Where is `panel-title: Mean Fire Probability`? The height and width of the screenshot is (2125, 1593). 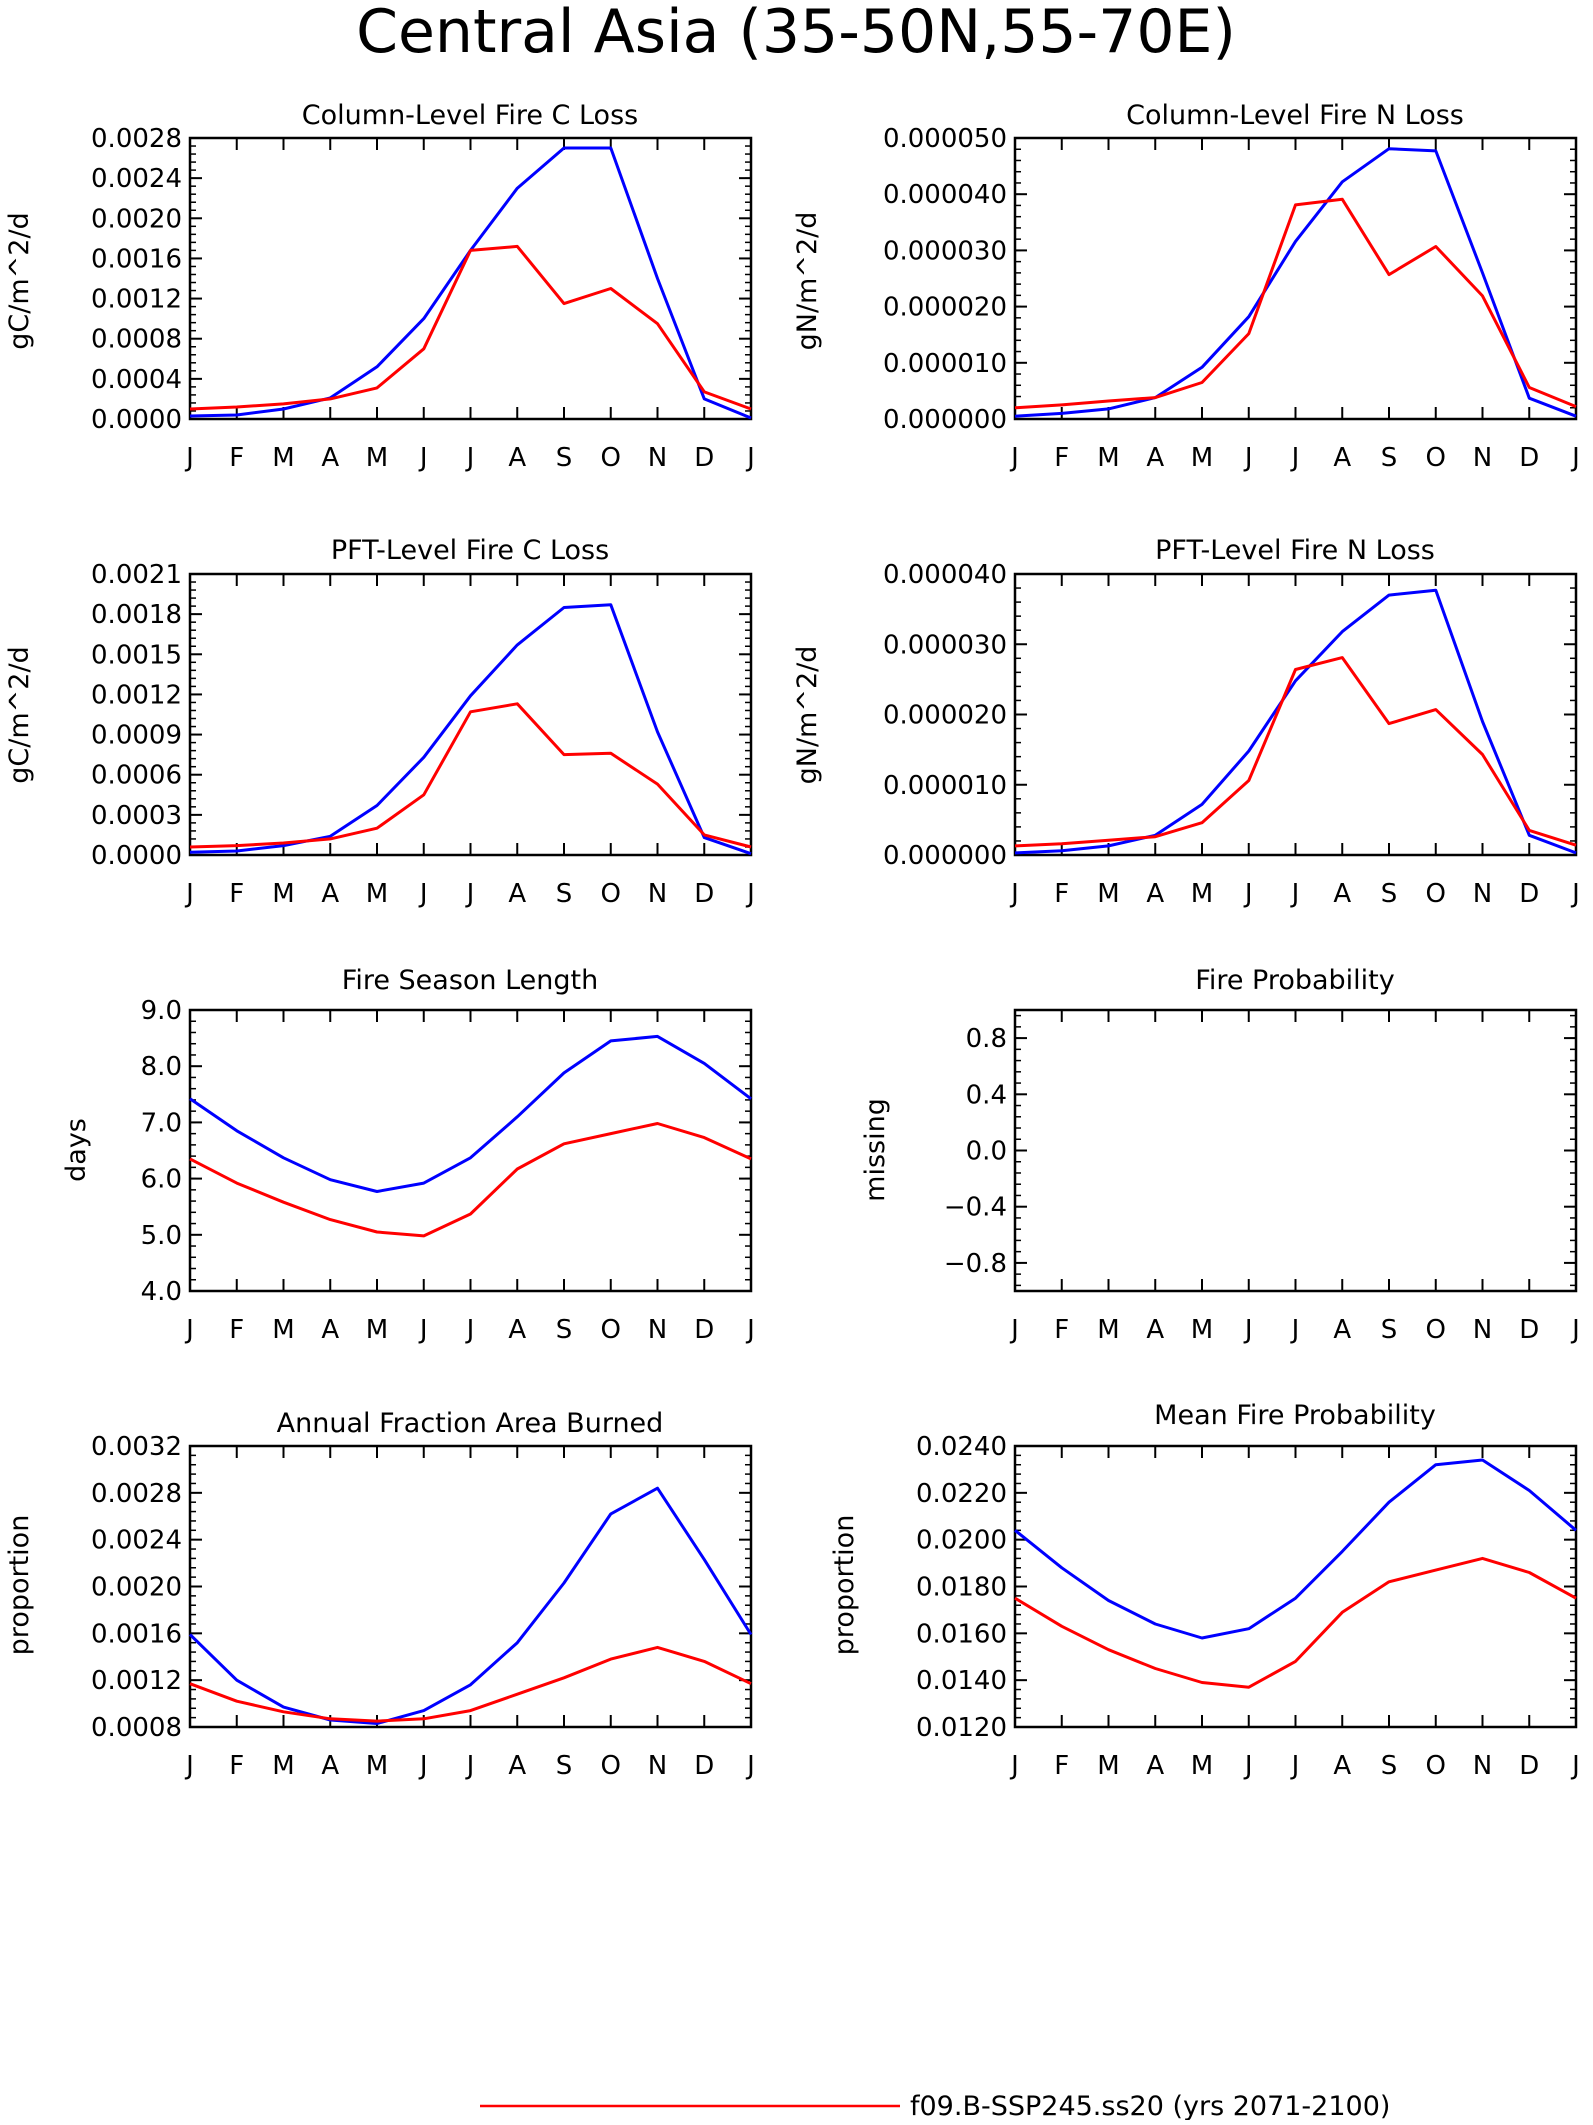 panel-title: Mean Fire Probability is located at coordinates (1295, 1415).